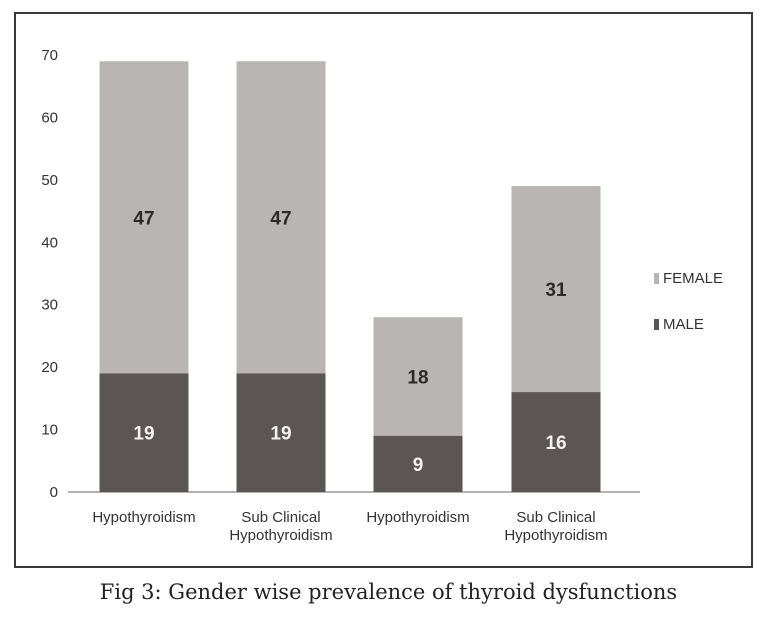 The width and height of the screenshot is (777, 622). I want to click on y-tick-label: 30, so click(49, 305).